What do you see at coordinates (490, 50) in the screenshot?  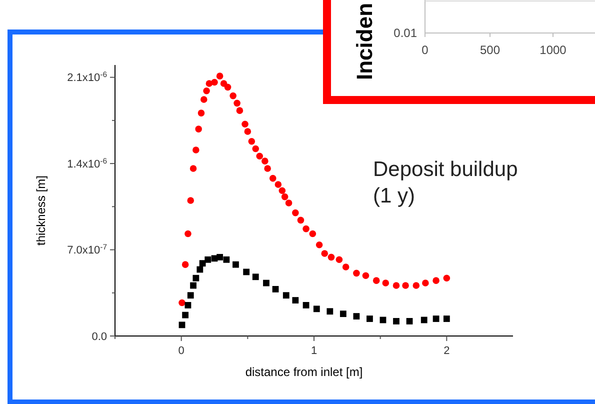 I see `text: 500` at bounding box center [490, 50].